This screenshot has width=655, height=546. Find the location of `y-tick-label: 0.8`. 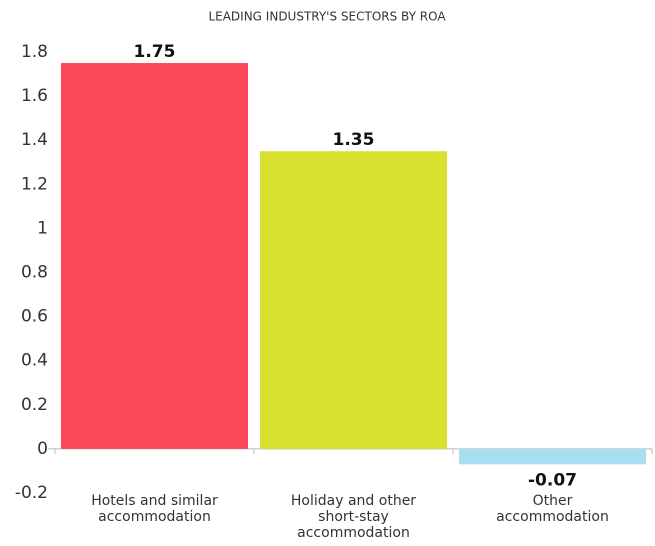

y-tick-label: 0.8 is located at coordinates (34, 273).